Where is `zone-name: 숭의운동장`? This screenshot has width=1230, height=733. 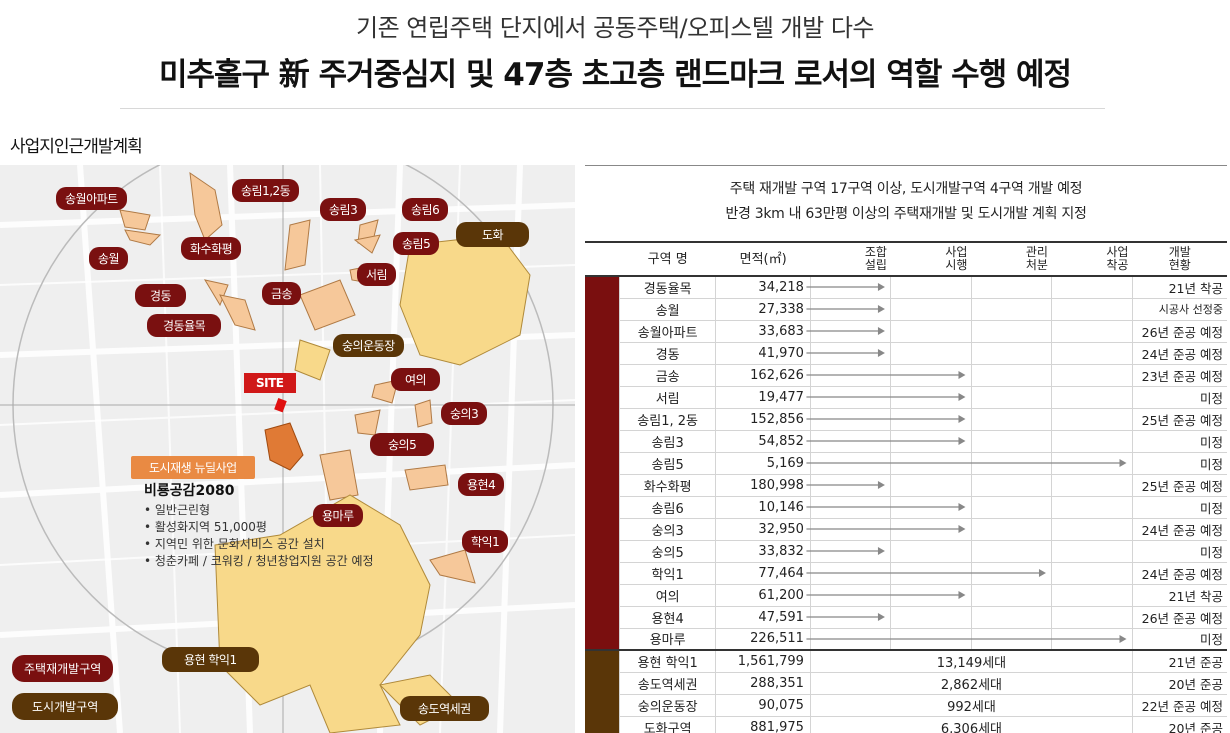
zone-name: 숭의운동장 is located at coordinates (667, 705).